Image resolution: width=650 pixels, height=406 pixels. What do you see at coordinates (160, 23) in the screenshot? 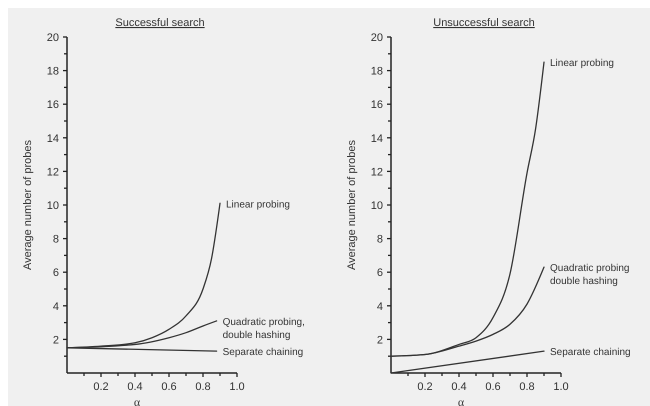
I see `chart-title: Successful search` at bounding box center [160, 23].